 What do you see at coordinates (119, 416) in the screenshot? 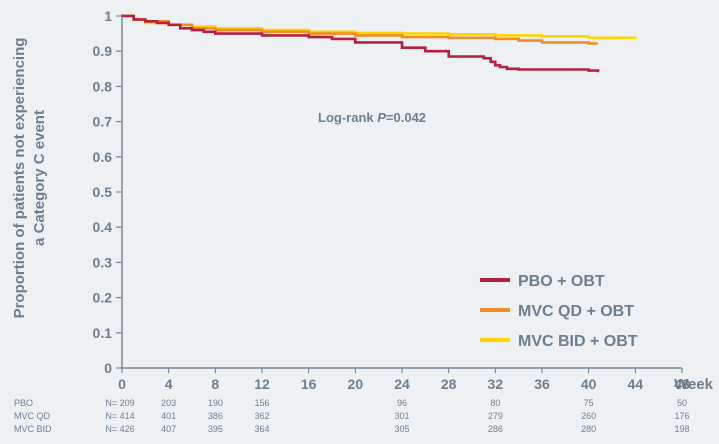
I see `risk-cell: N= 414` at bounding box center [119, 416].